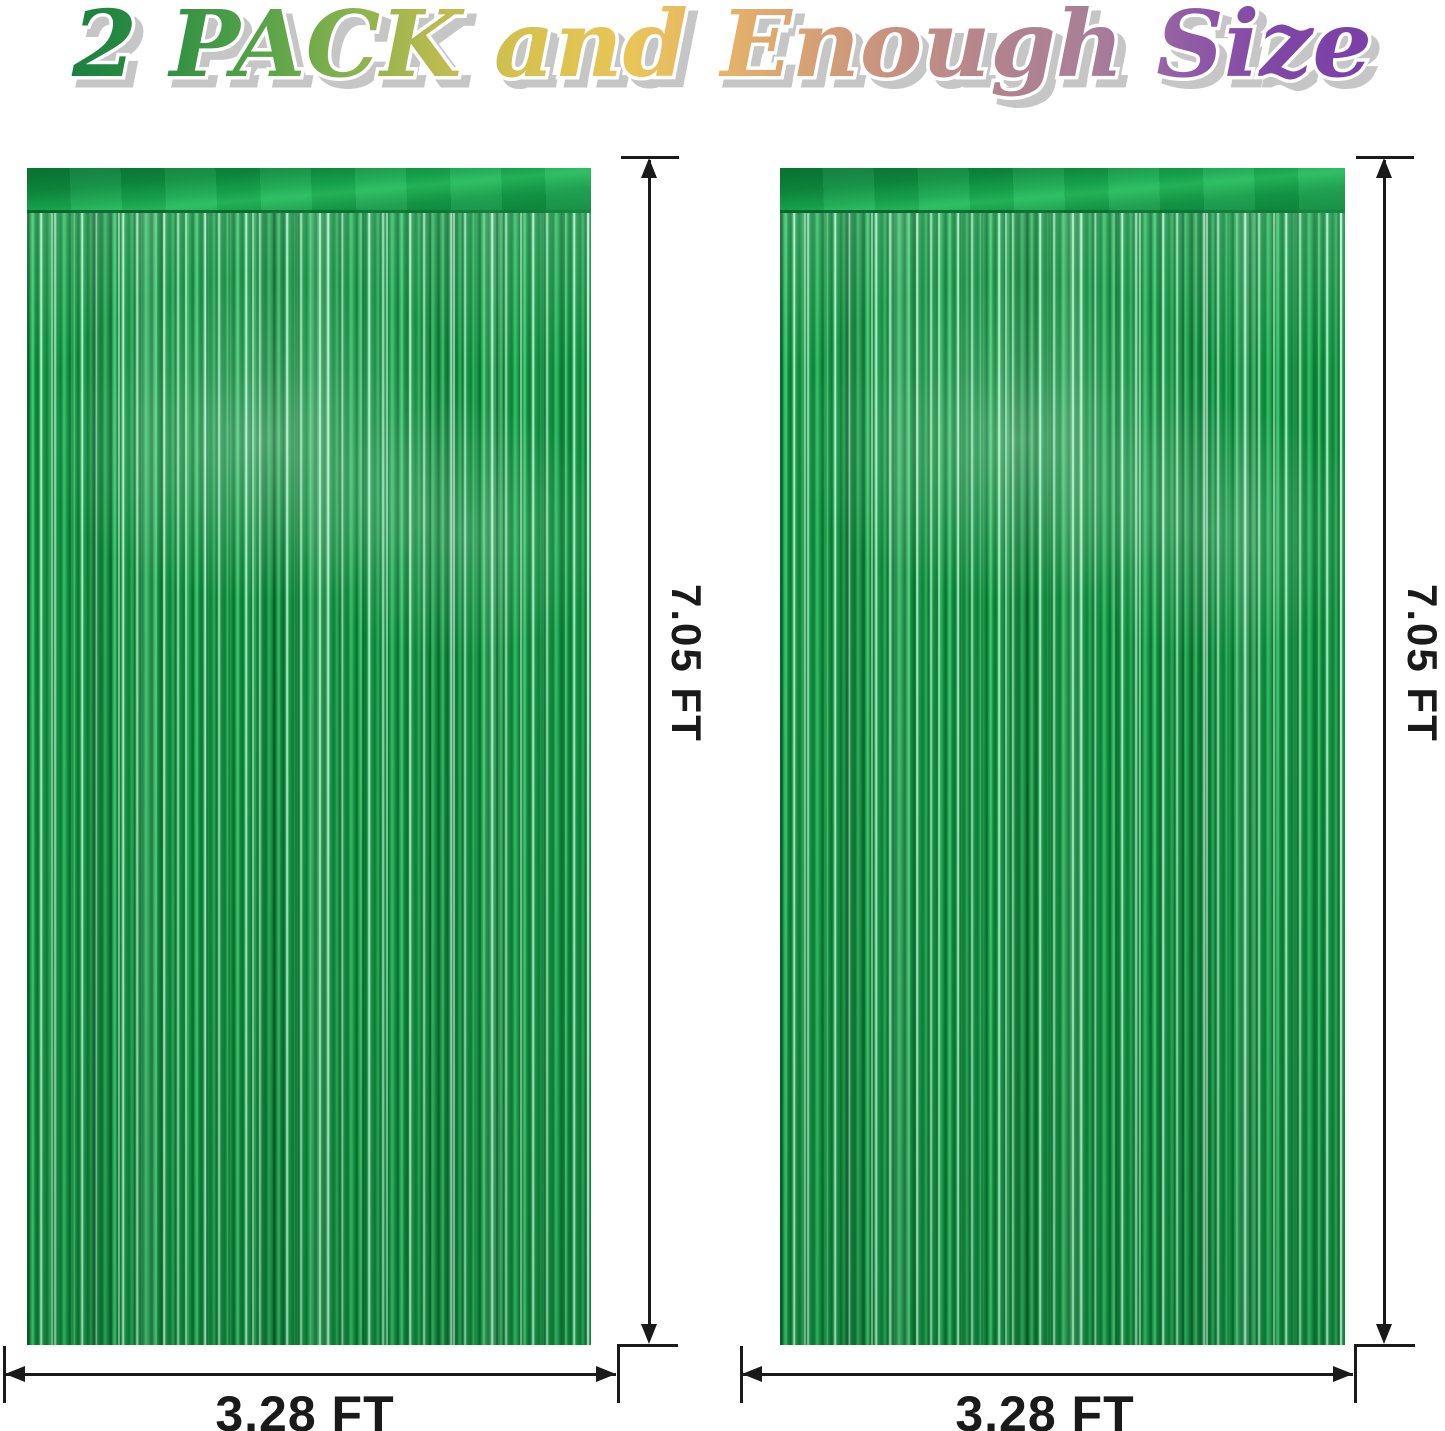 The image size is (1445, 1431). What do you see at coordinates (618, 1373) in the screenshot?
I see `width-dim-right-extension-left` at bounding box center [618, 1373].